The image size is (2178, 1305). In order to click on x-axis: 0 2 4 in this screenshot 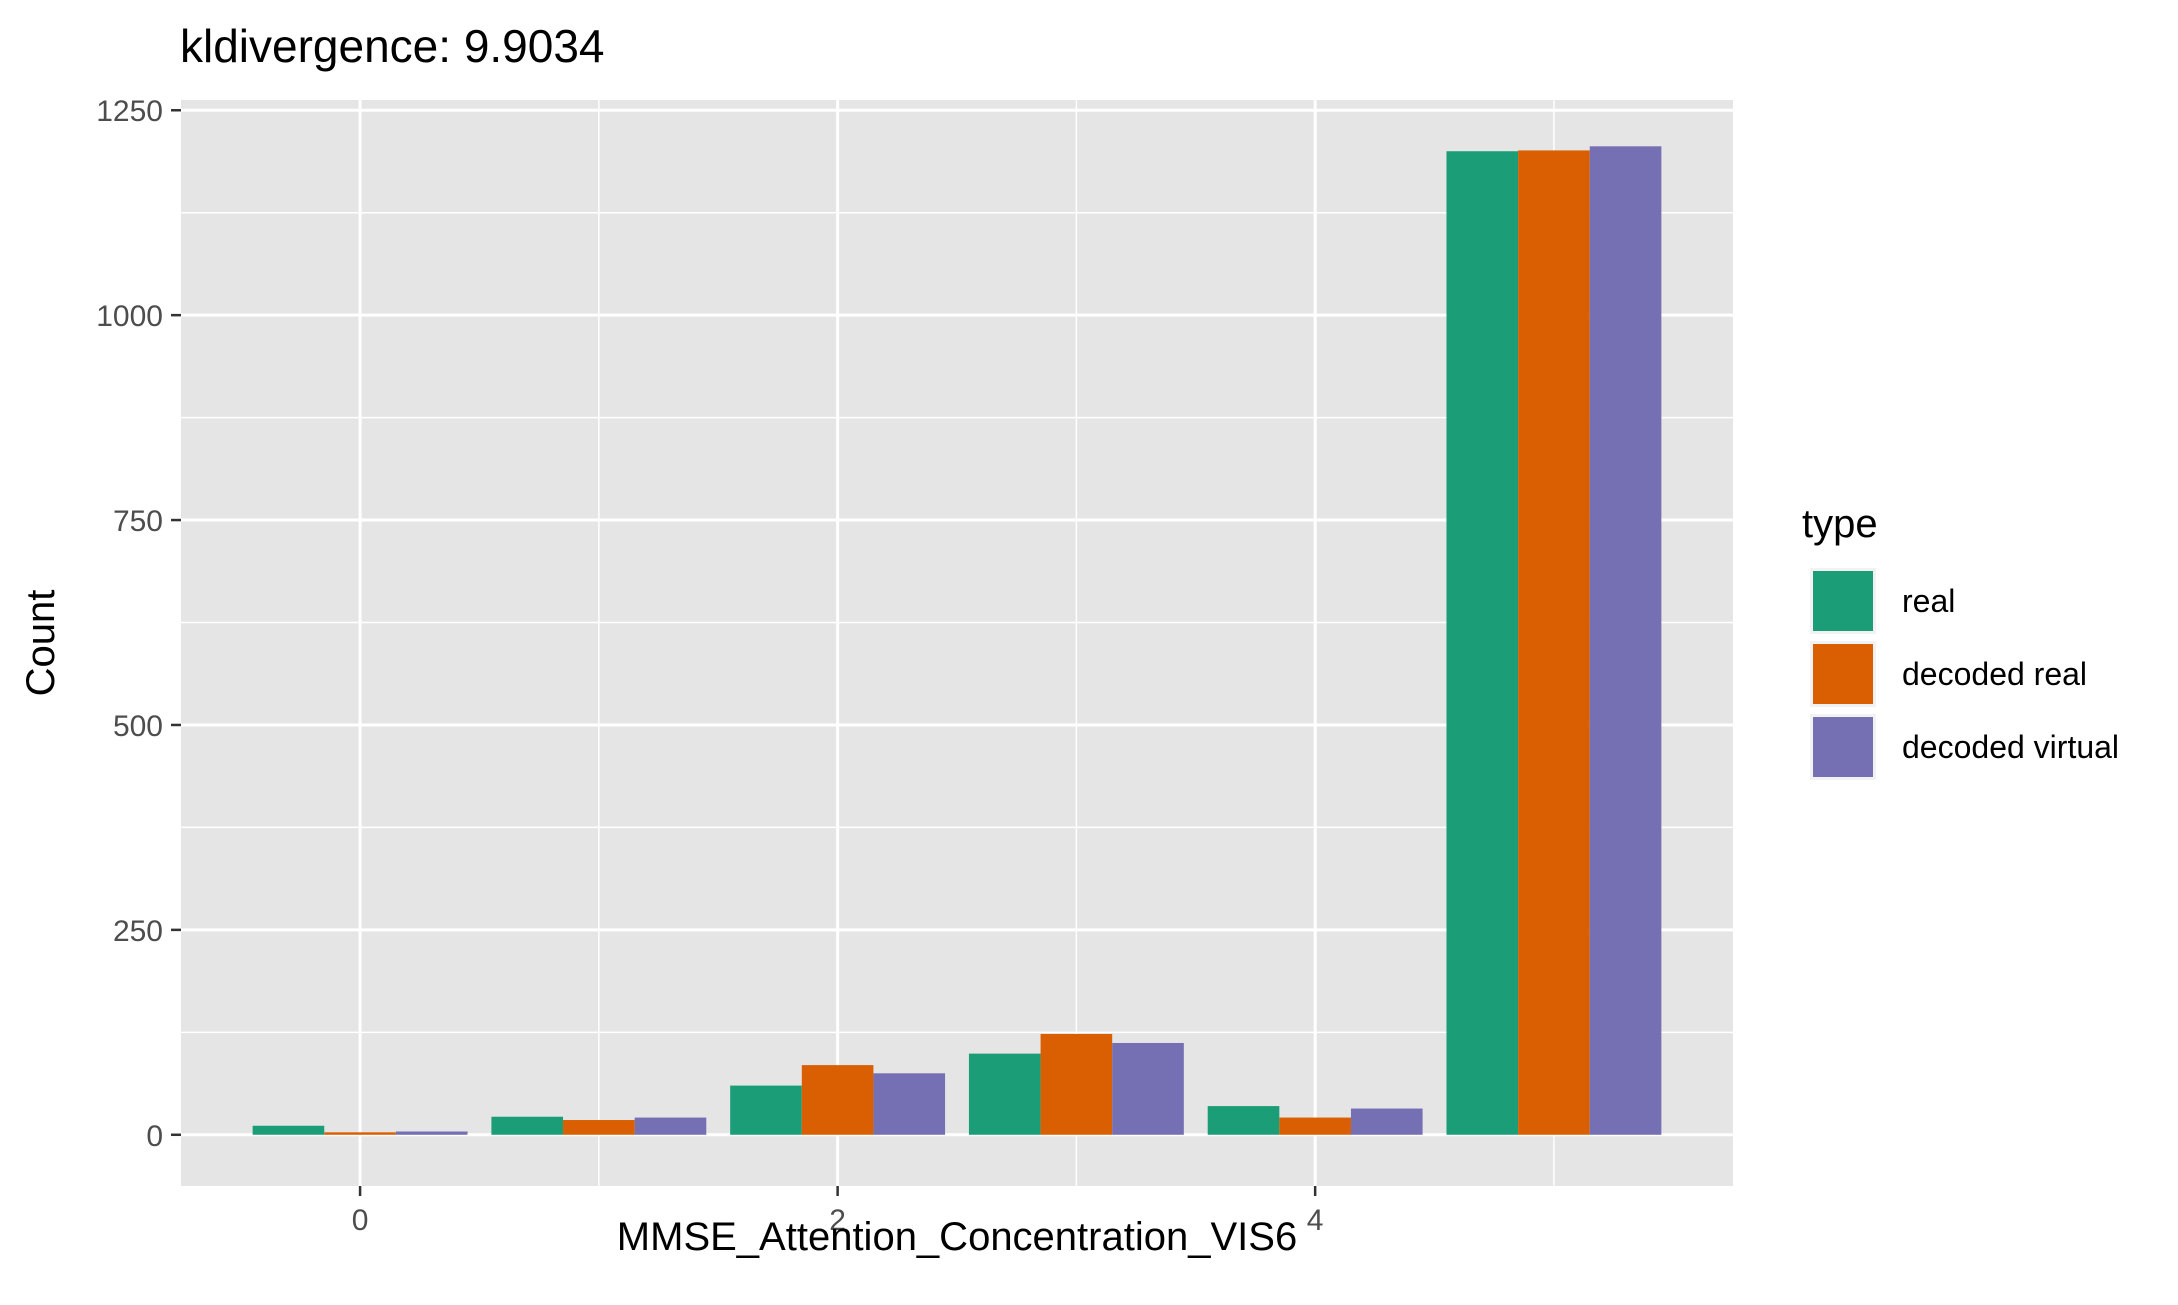, I will do `click(838, 1211)`.